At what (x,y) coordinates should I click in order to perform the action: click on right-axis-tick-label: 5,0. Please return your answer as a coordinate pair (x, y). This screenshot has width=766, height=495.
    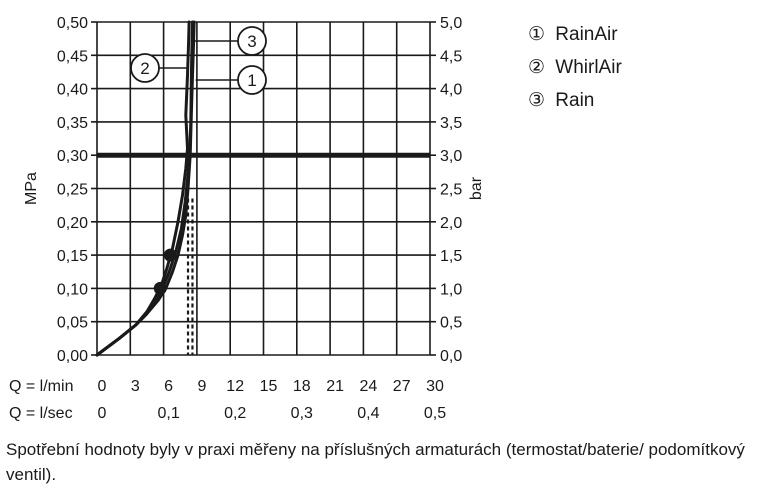
    Looking at the image, I should click on (451, 23).